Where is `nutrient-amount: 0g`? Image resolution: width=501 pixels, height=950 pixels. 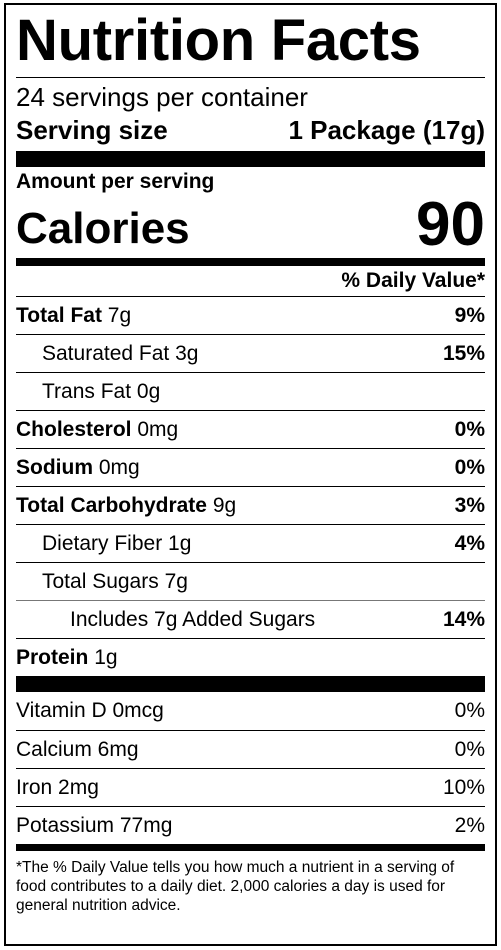 nutrient-amount: 0g is located at coordinates (148, 391).